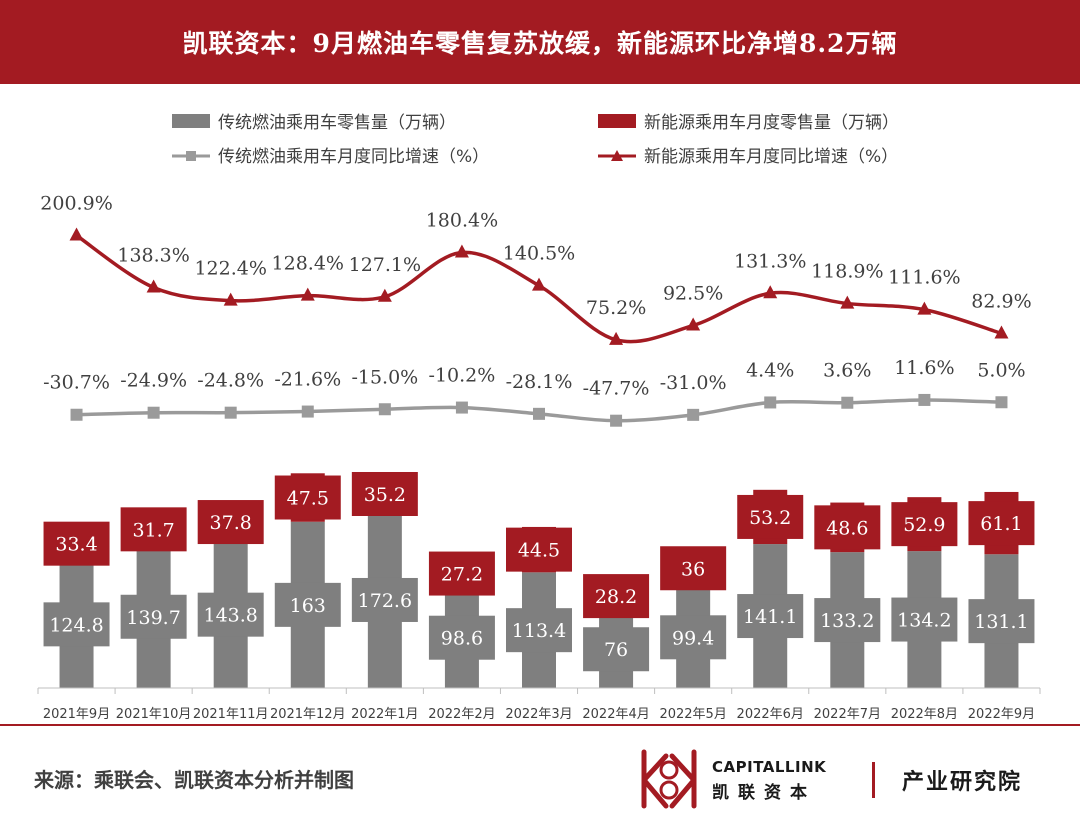 The width and height of the screenshot is (1080, 834). Describe the element at coordinates (539, 631) in the screenshot. I see `bar-fuel-value-7: 113.4` at that location.